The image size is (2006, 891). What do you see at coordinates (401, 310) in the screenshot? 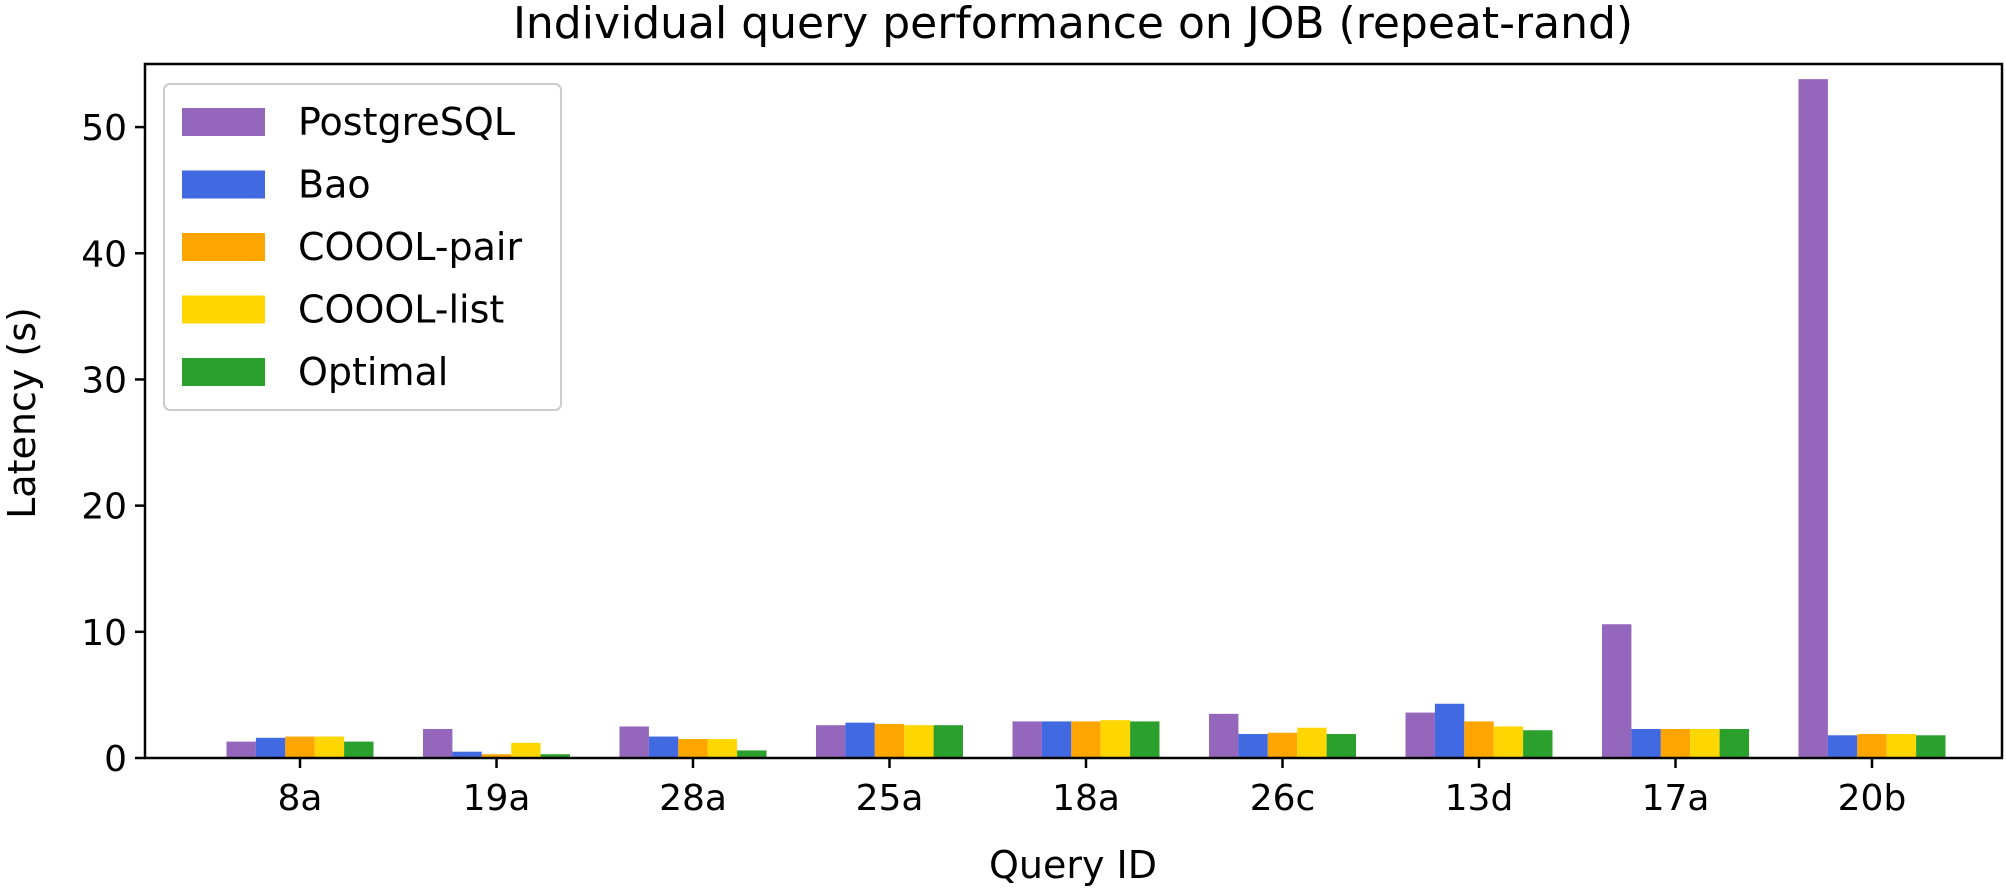
I see `legend-label-coool-list: COOOL-list` at bounding box center [401, 310].